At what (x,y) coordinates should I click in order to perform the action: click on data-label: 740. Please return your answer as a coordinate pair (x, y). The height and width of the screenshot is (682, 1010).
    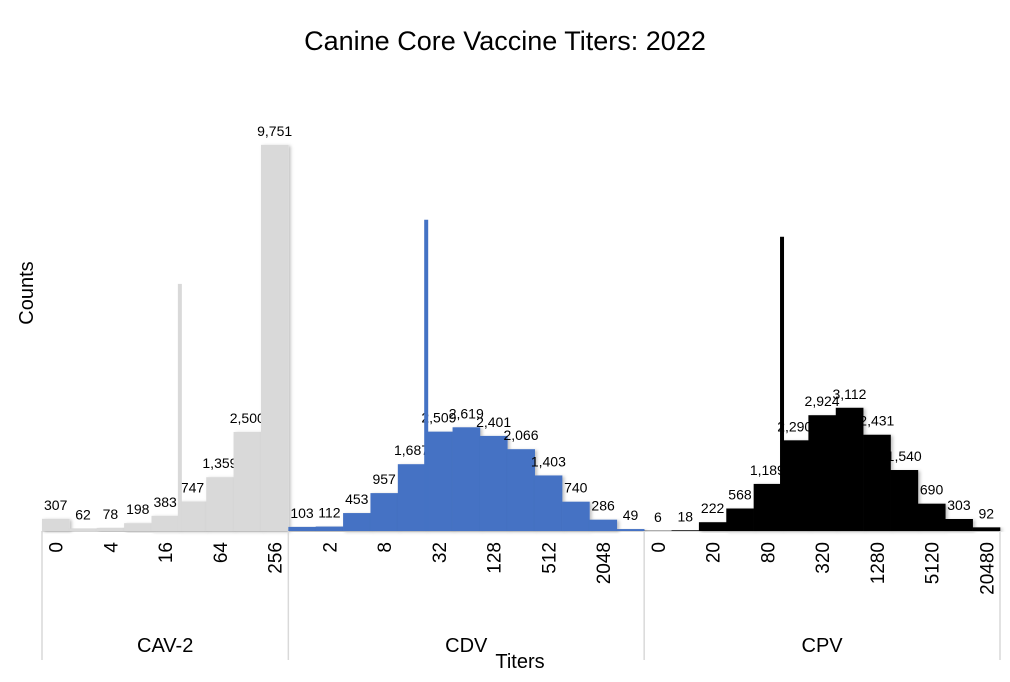
    Looking at the image, I should click on (576, 488).